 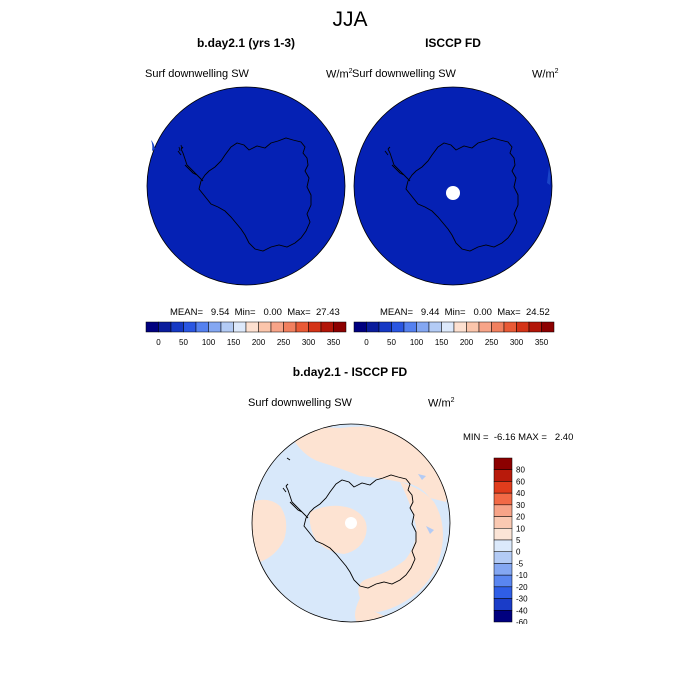 I want to click on panel-1-island-marks, so click(x=180, y=148).